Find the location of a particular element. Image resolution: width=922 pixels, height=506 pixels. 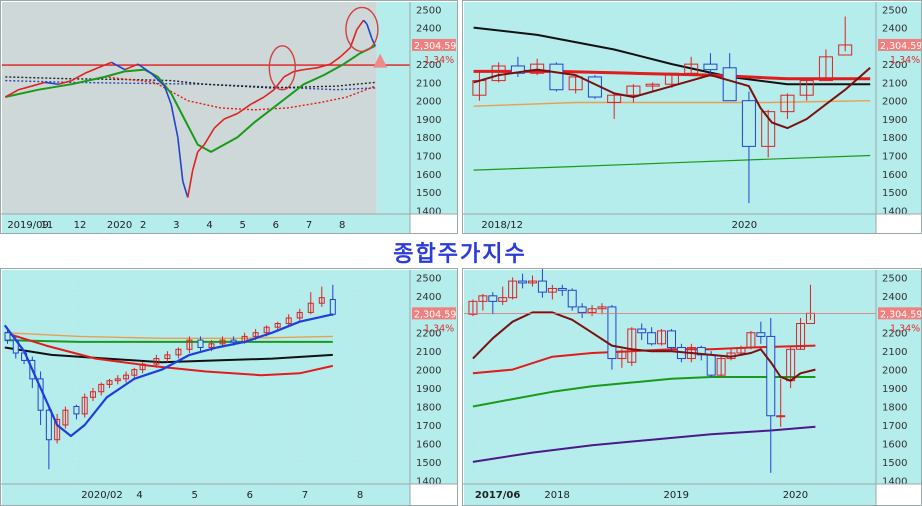

moving-average-dotted-black is located at coordinates (190, 82).